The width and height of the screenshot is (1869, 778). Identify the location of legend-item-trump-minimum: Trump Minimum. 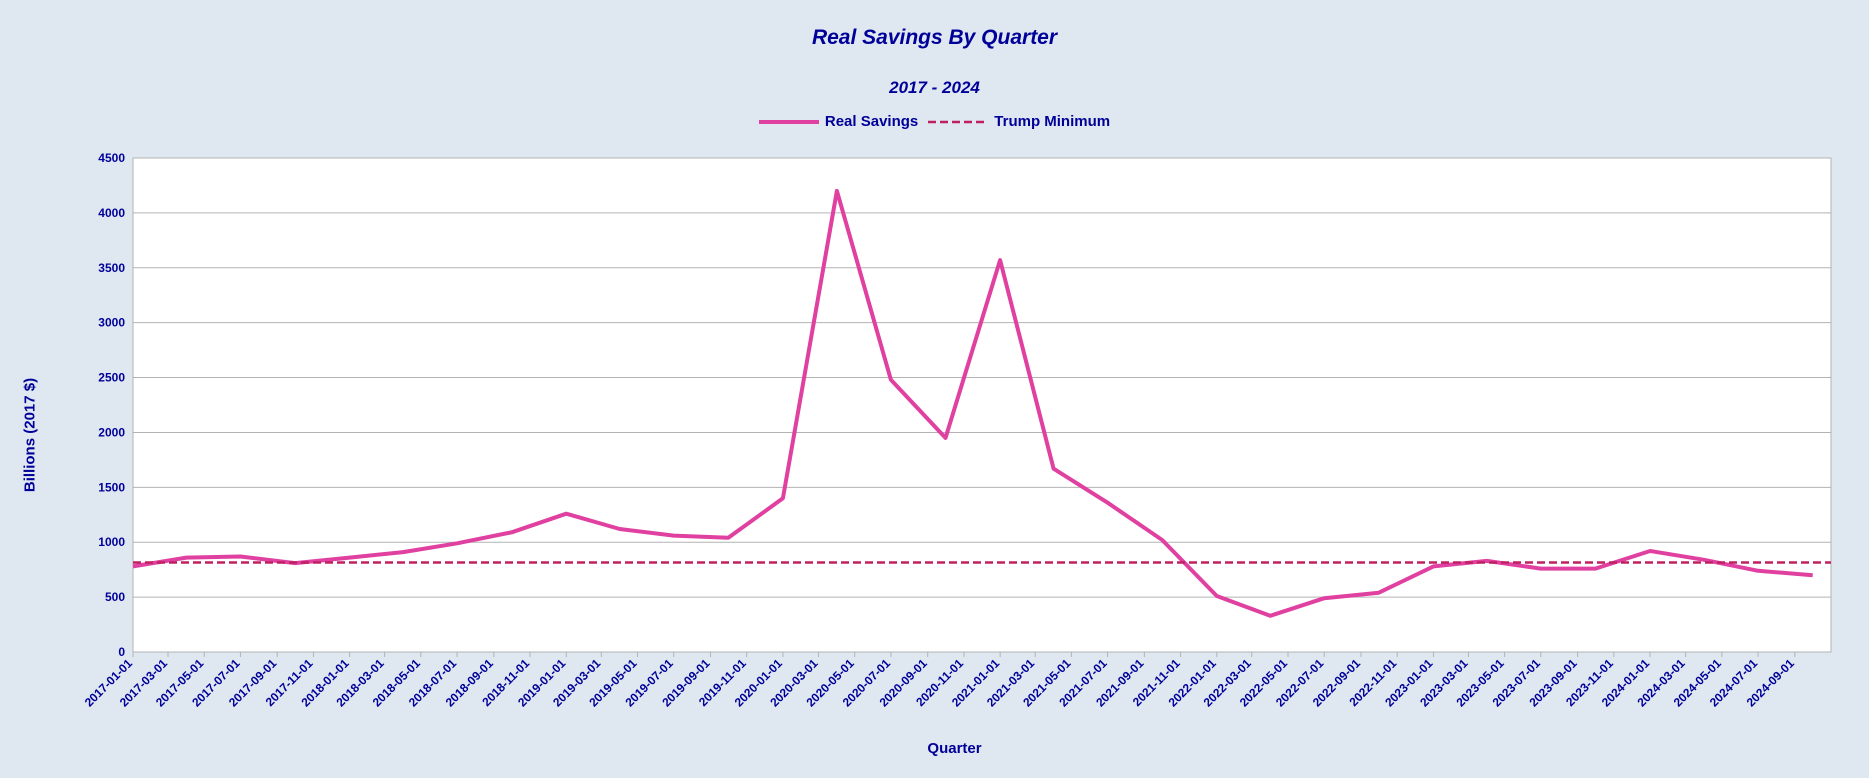
(1019, 121).